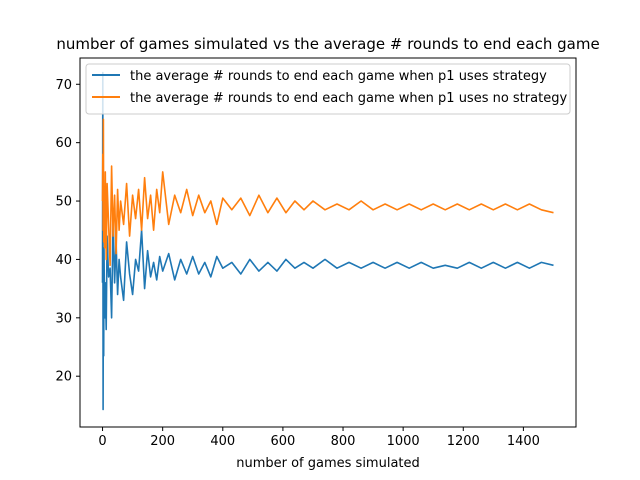  I want to click on y-tick-label: 20, so click(63, 377).